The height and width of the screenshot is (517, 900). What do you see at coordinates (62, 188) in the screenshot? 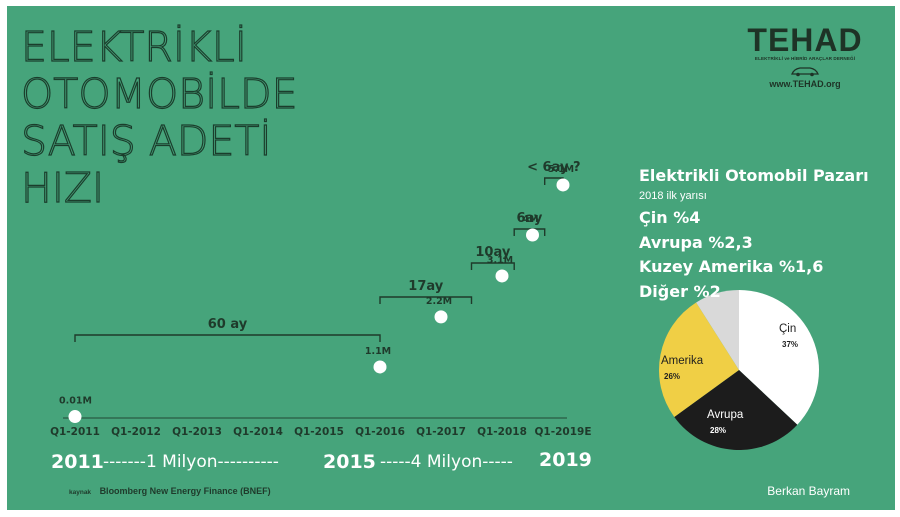
I see `title-line: HIZI` at bounding box center [62, 188].